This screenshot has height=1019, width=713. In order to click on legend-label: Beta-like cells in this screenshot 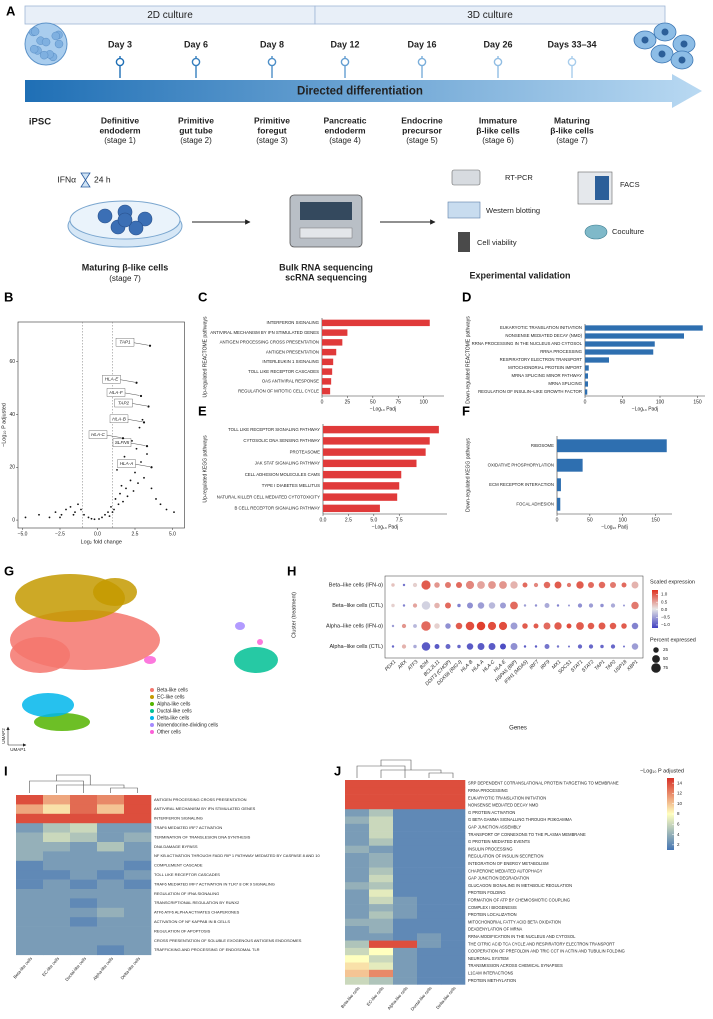, I will do `click(172, 690)`.